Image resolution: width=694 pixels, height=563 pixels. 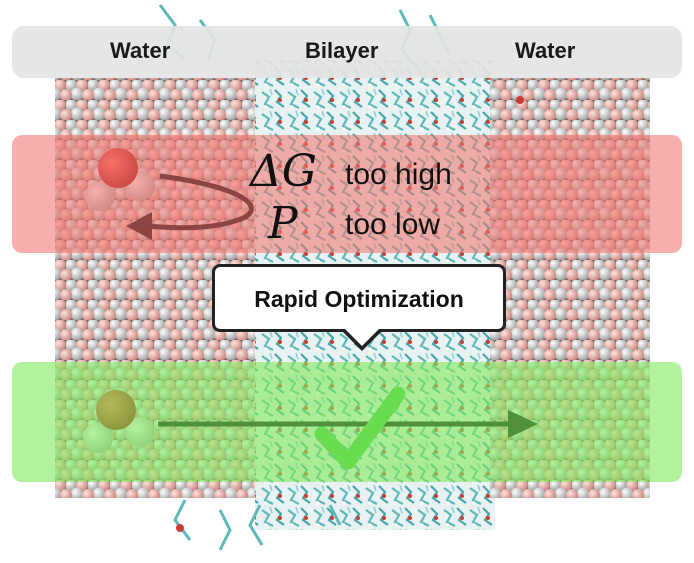 What do you see at coordinates (398, 174) in the screenshot?
I see `delta-g-text: too high` at bounding box center [398, 174].